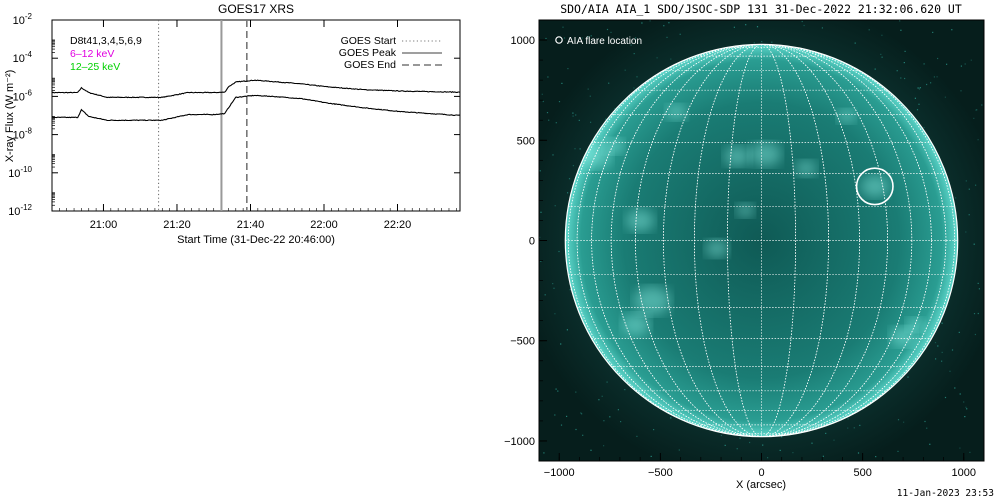 This screenshot has width=1000, height=500. What do you see at coordinates (256, 108) in the screenshot?
I see `goes-series-line` at bounding box center [256, 108].